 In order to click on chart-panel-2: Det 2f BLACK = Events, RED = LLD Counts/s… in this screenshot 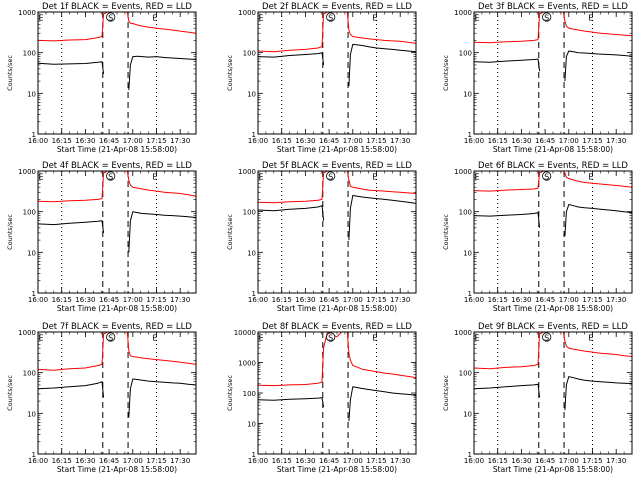, I will do `click(321, 78)`.